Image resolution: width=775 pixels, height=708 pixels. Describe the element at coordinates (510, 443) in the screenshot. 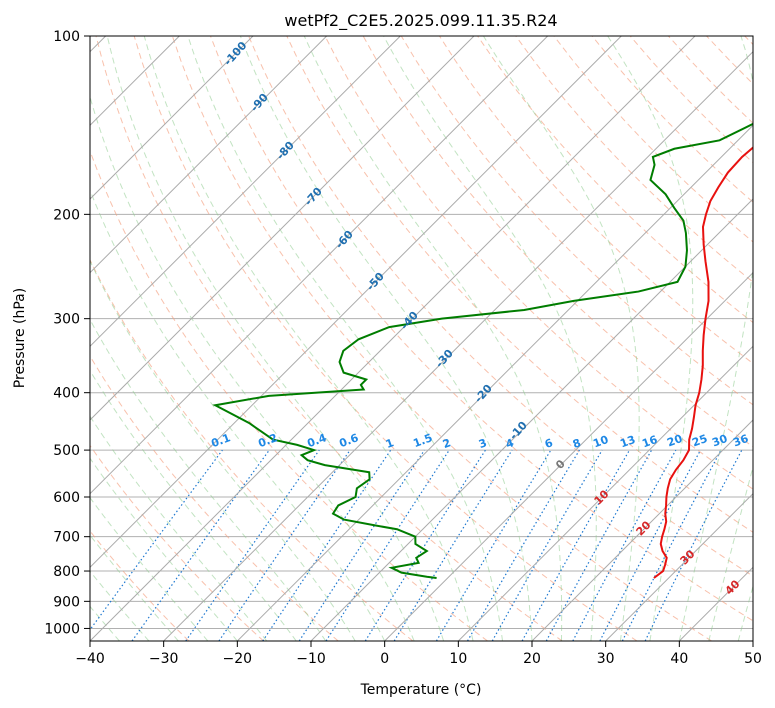

I see `mixing-ratio-label: 4` at that location.